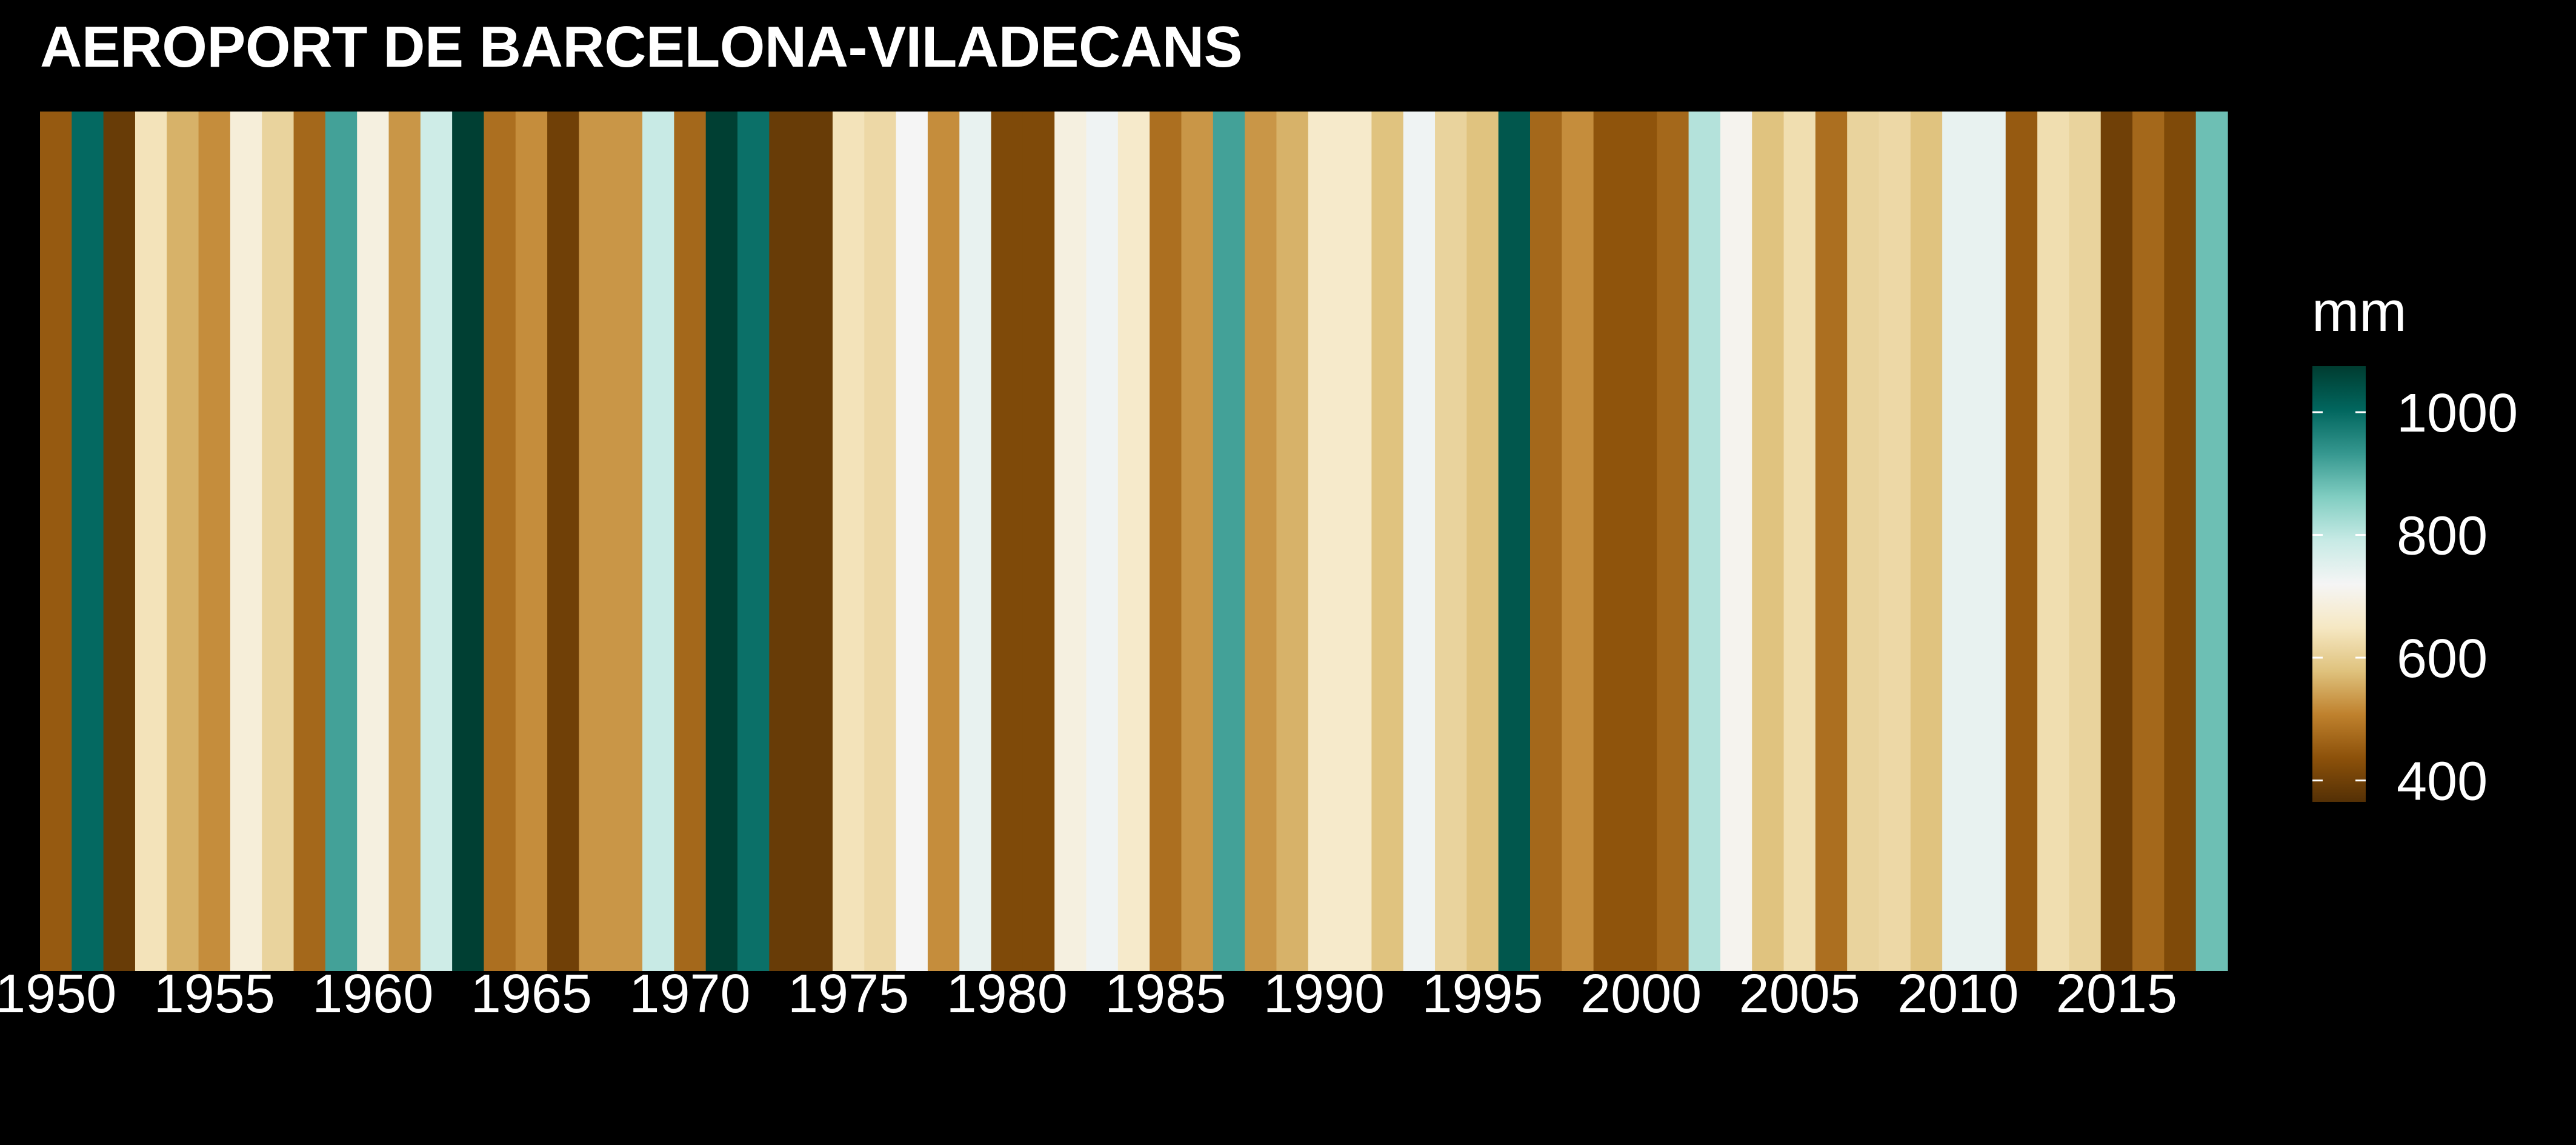  I want to click on x-tick-label: 1985, so click(1165, 994).